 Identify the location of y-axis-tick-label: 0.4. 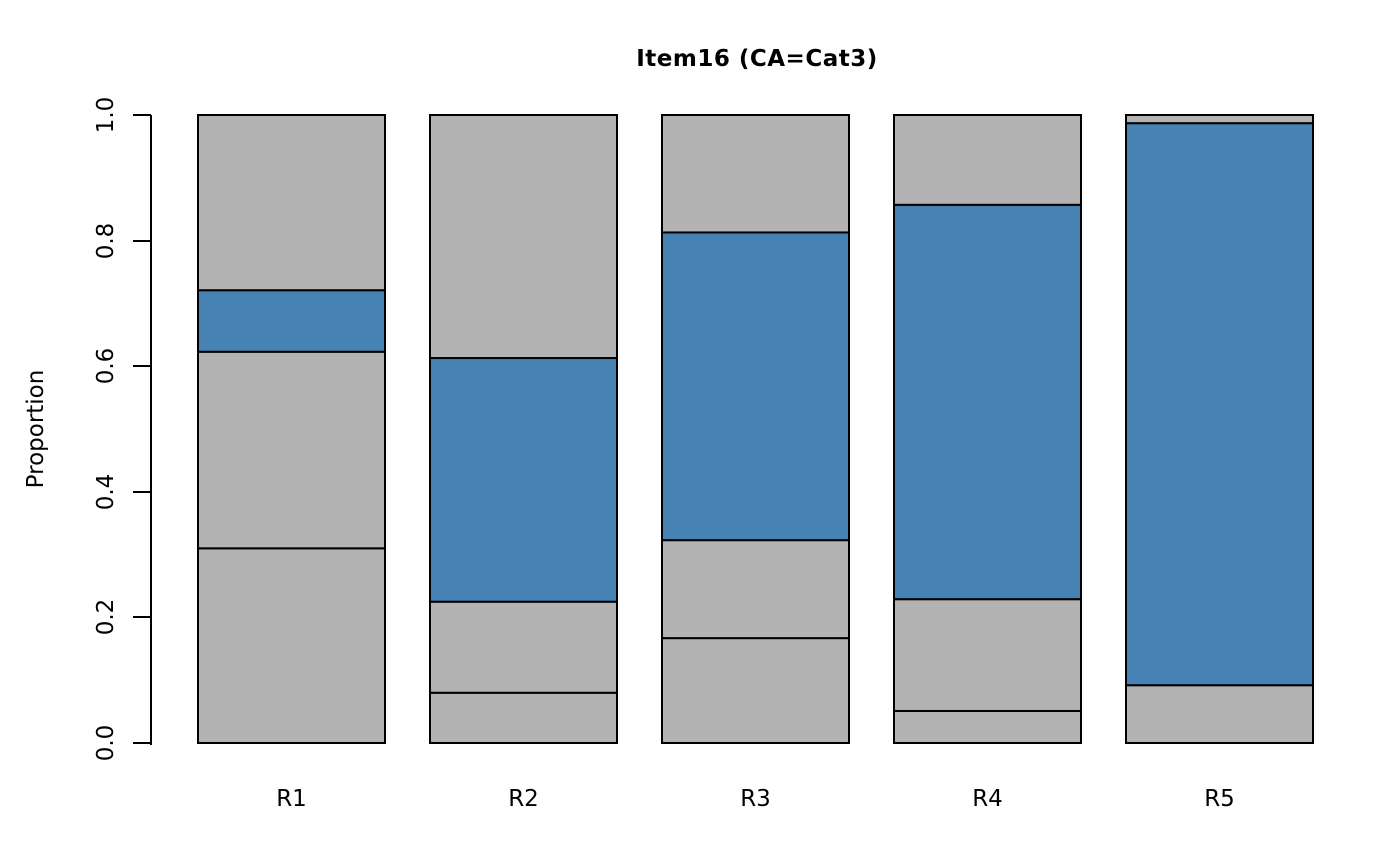
(106, 492).